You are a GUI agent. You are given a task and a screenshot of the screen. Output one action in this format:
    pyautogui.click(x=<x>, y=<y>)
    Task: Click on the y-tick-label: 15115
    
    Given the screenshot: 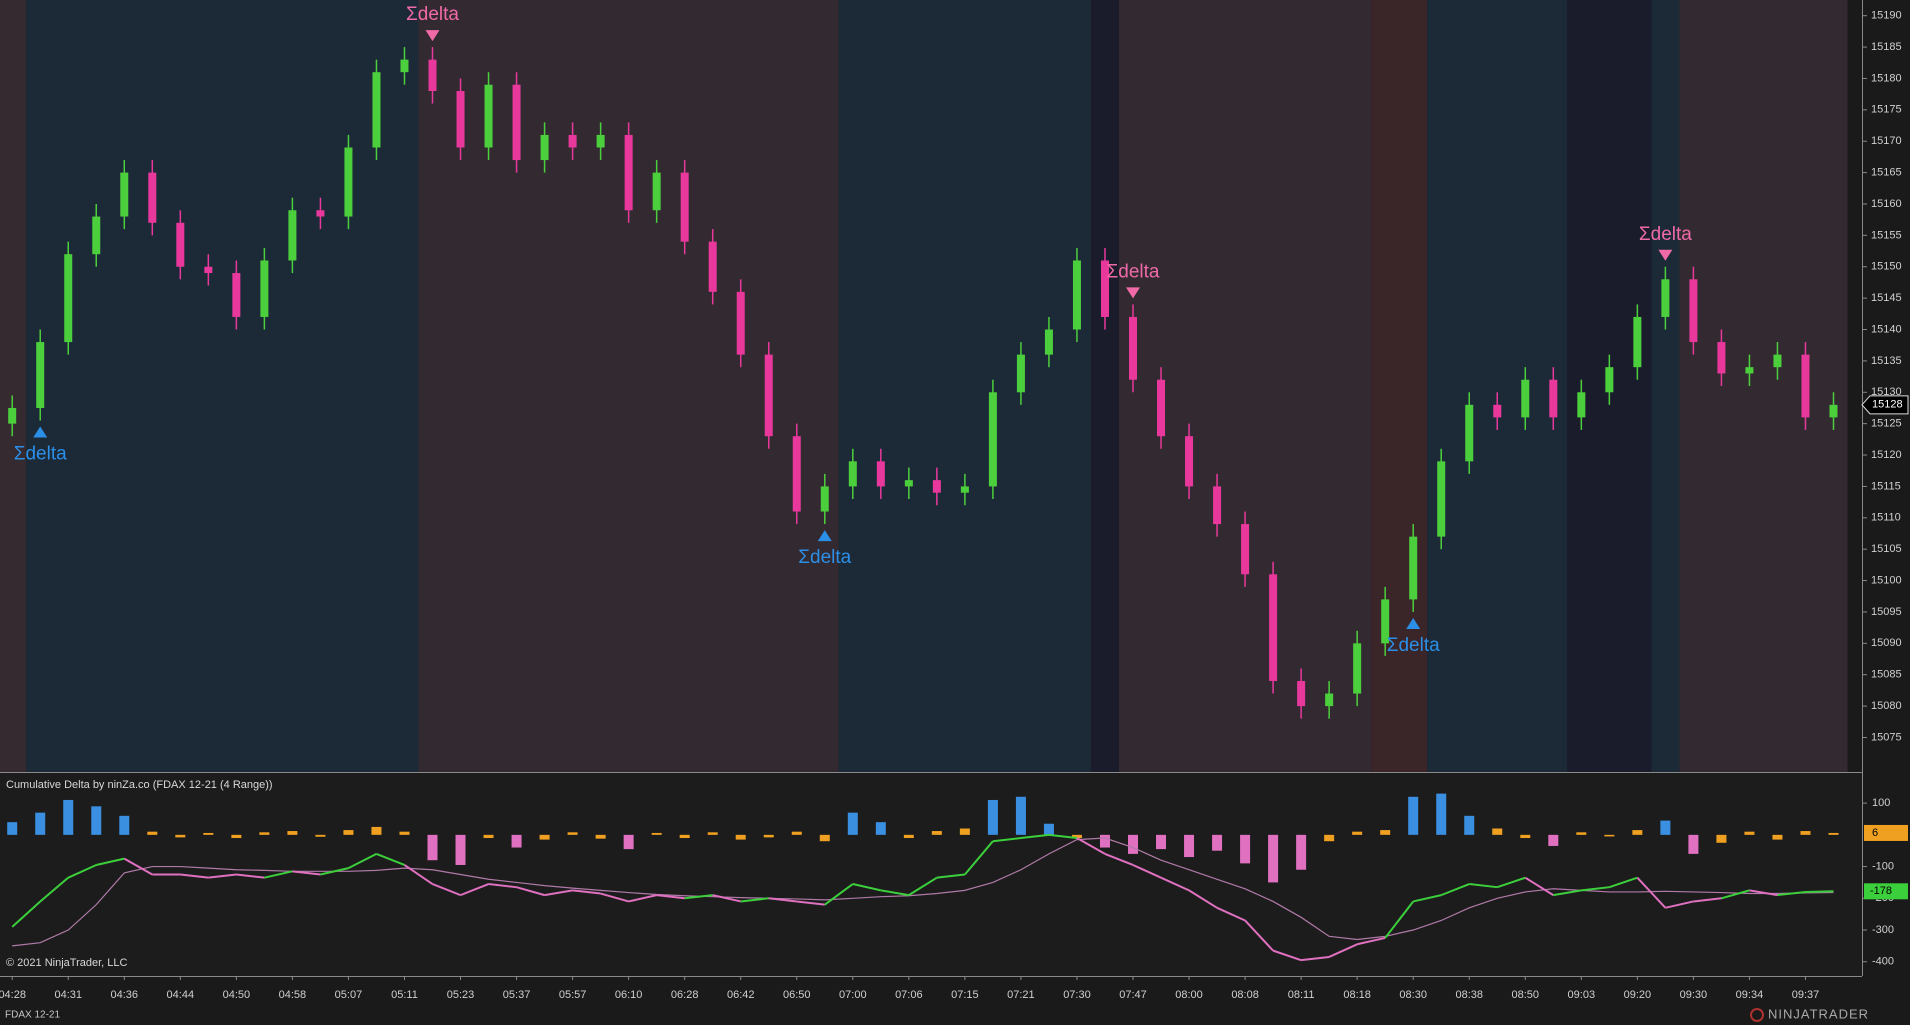 What is the action you would take?
    pyautogui.click(x=1886, y=486)
    